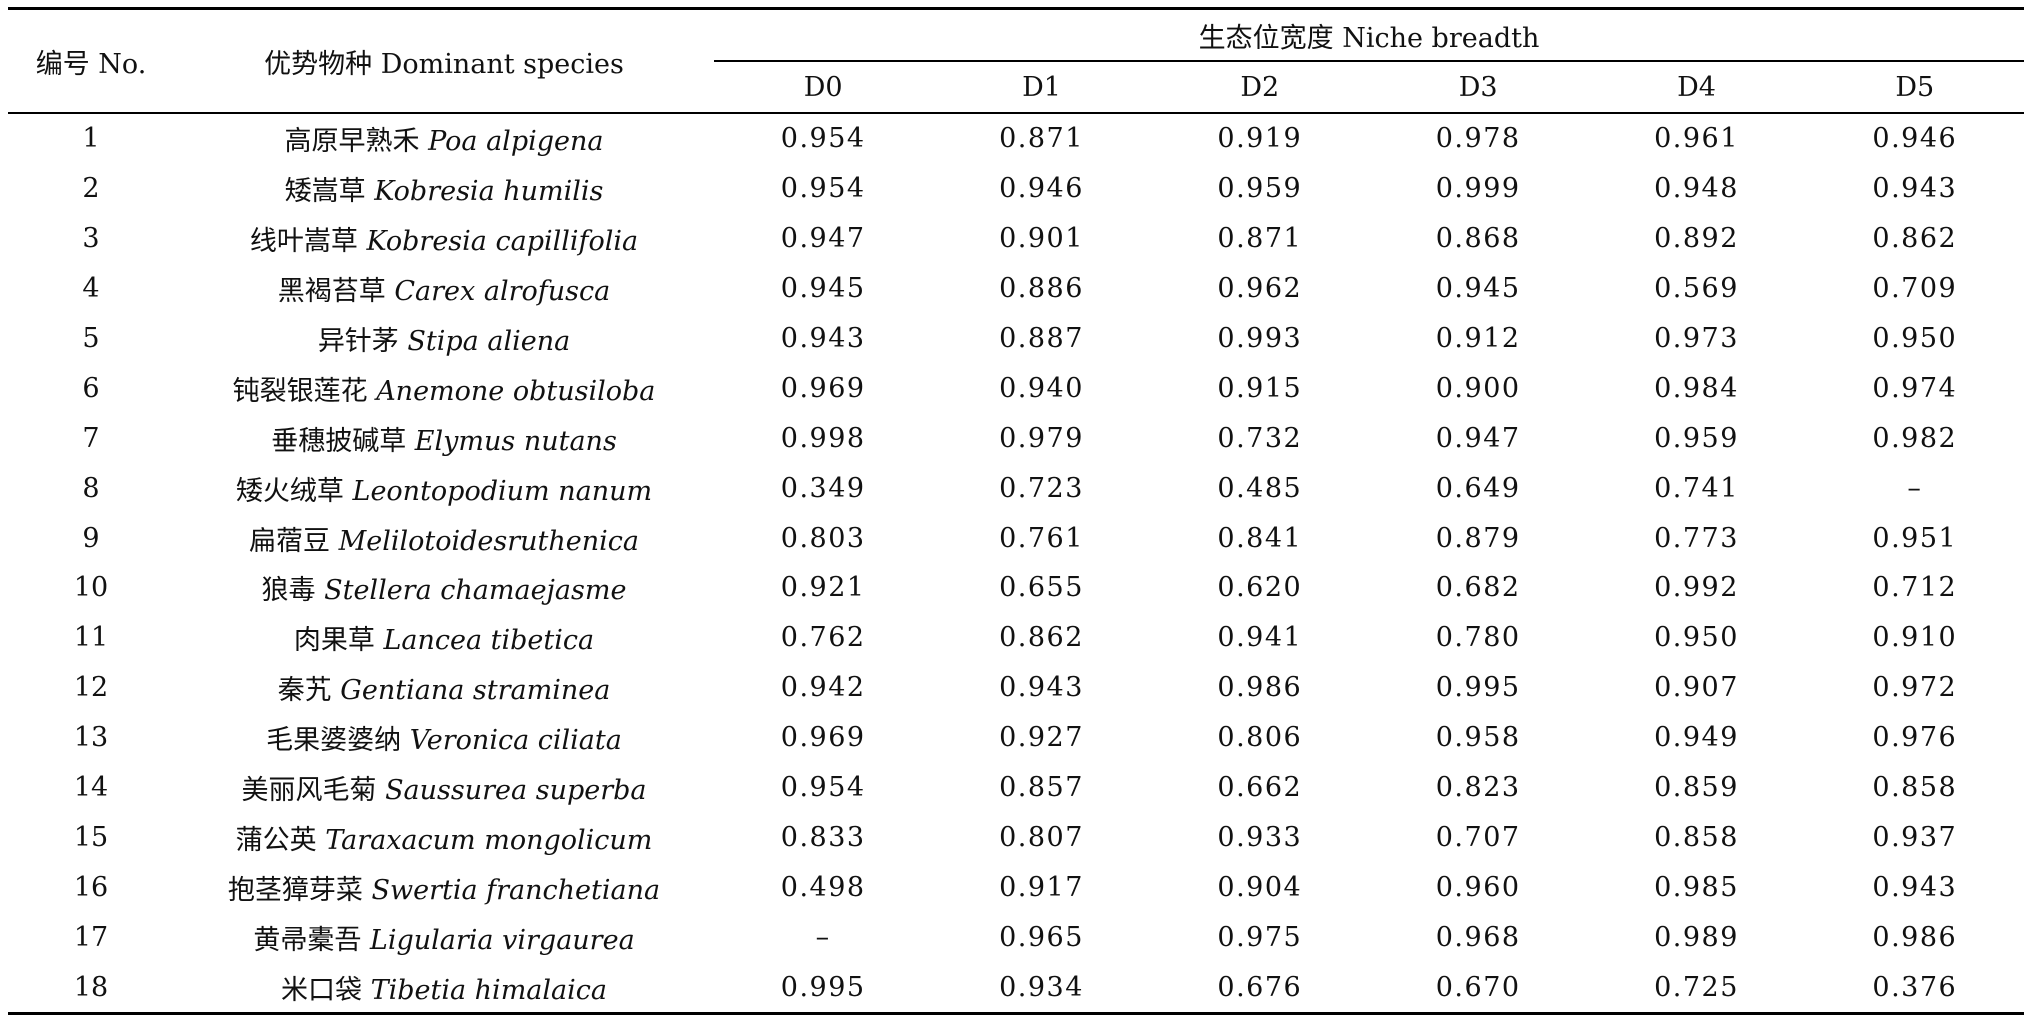  Describe the element at coordinates (307, 940) in the screenshot. I see `species-chinese-name: 黄帚橐吾` at that location.